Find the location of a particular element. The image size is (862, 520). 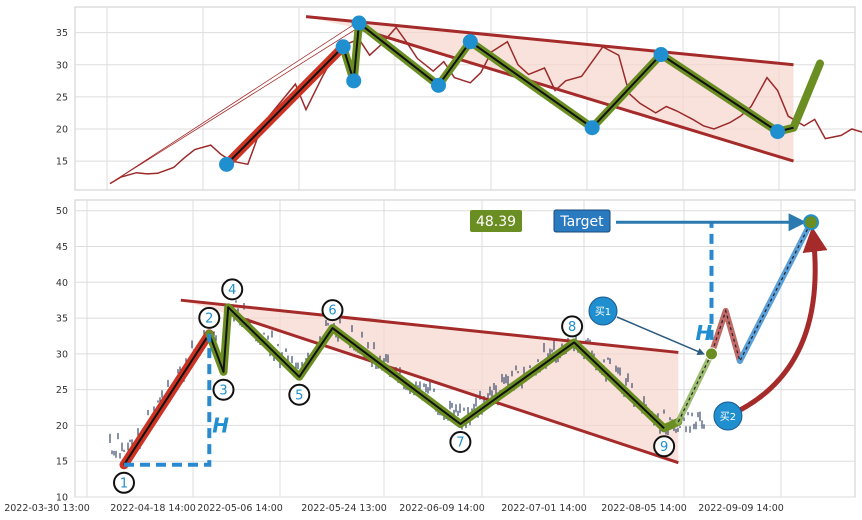

buy1-marker is located at coordinates (603, 311).